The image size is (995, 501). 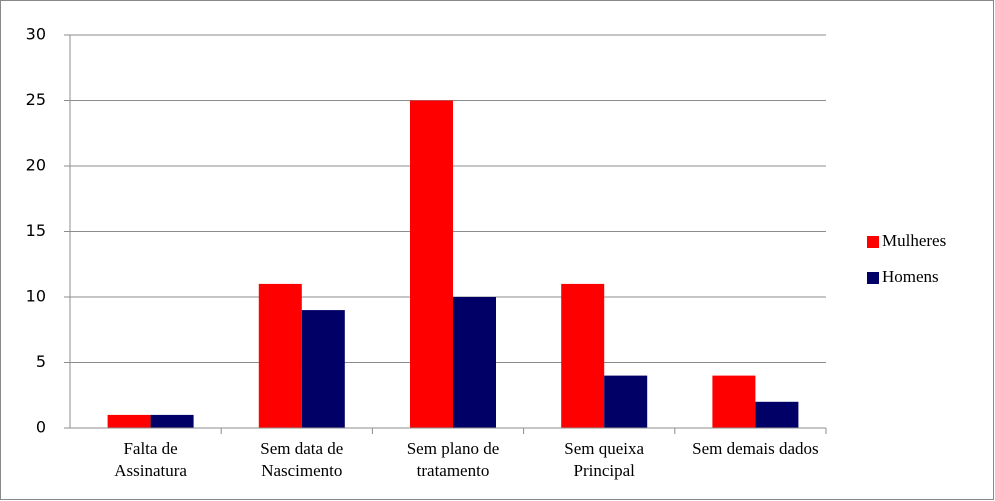 What do you see at coordinates (302, 459) in the screenshot?
I see `x-tick-label: Sem data de Nascimento` at bounding box center [302, 459].